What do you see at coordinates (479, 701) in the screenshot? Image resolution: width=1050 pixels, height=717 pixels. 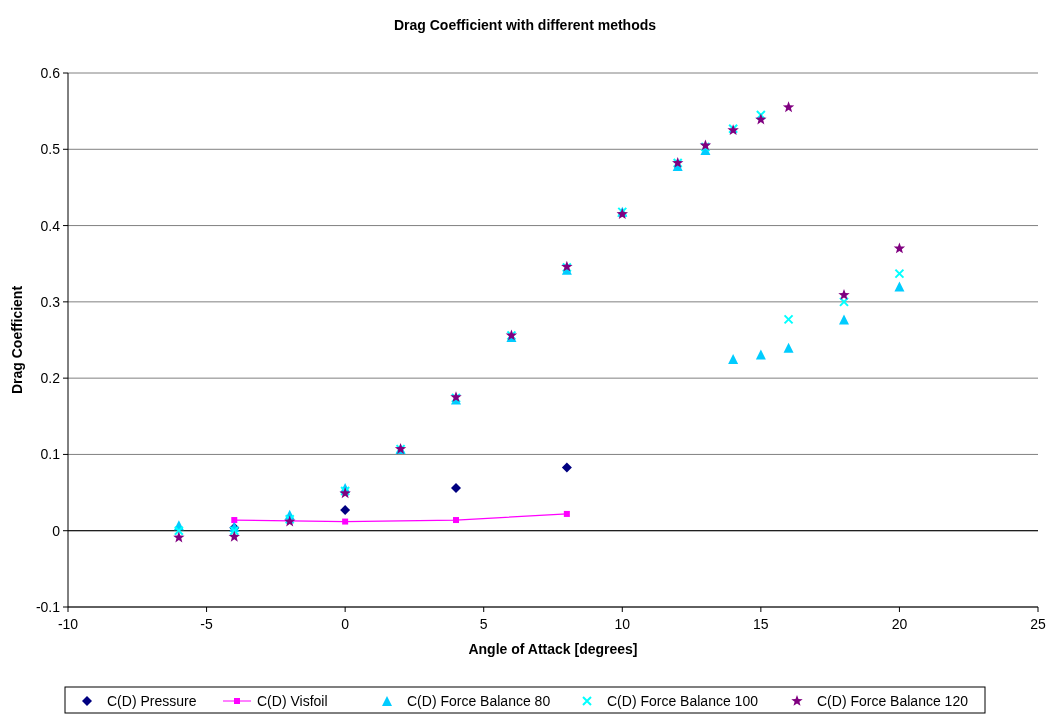 I see `legend-label: C(D) Force Balance 80` at bounding box center [479, 701].